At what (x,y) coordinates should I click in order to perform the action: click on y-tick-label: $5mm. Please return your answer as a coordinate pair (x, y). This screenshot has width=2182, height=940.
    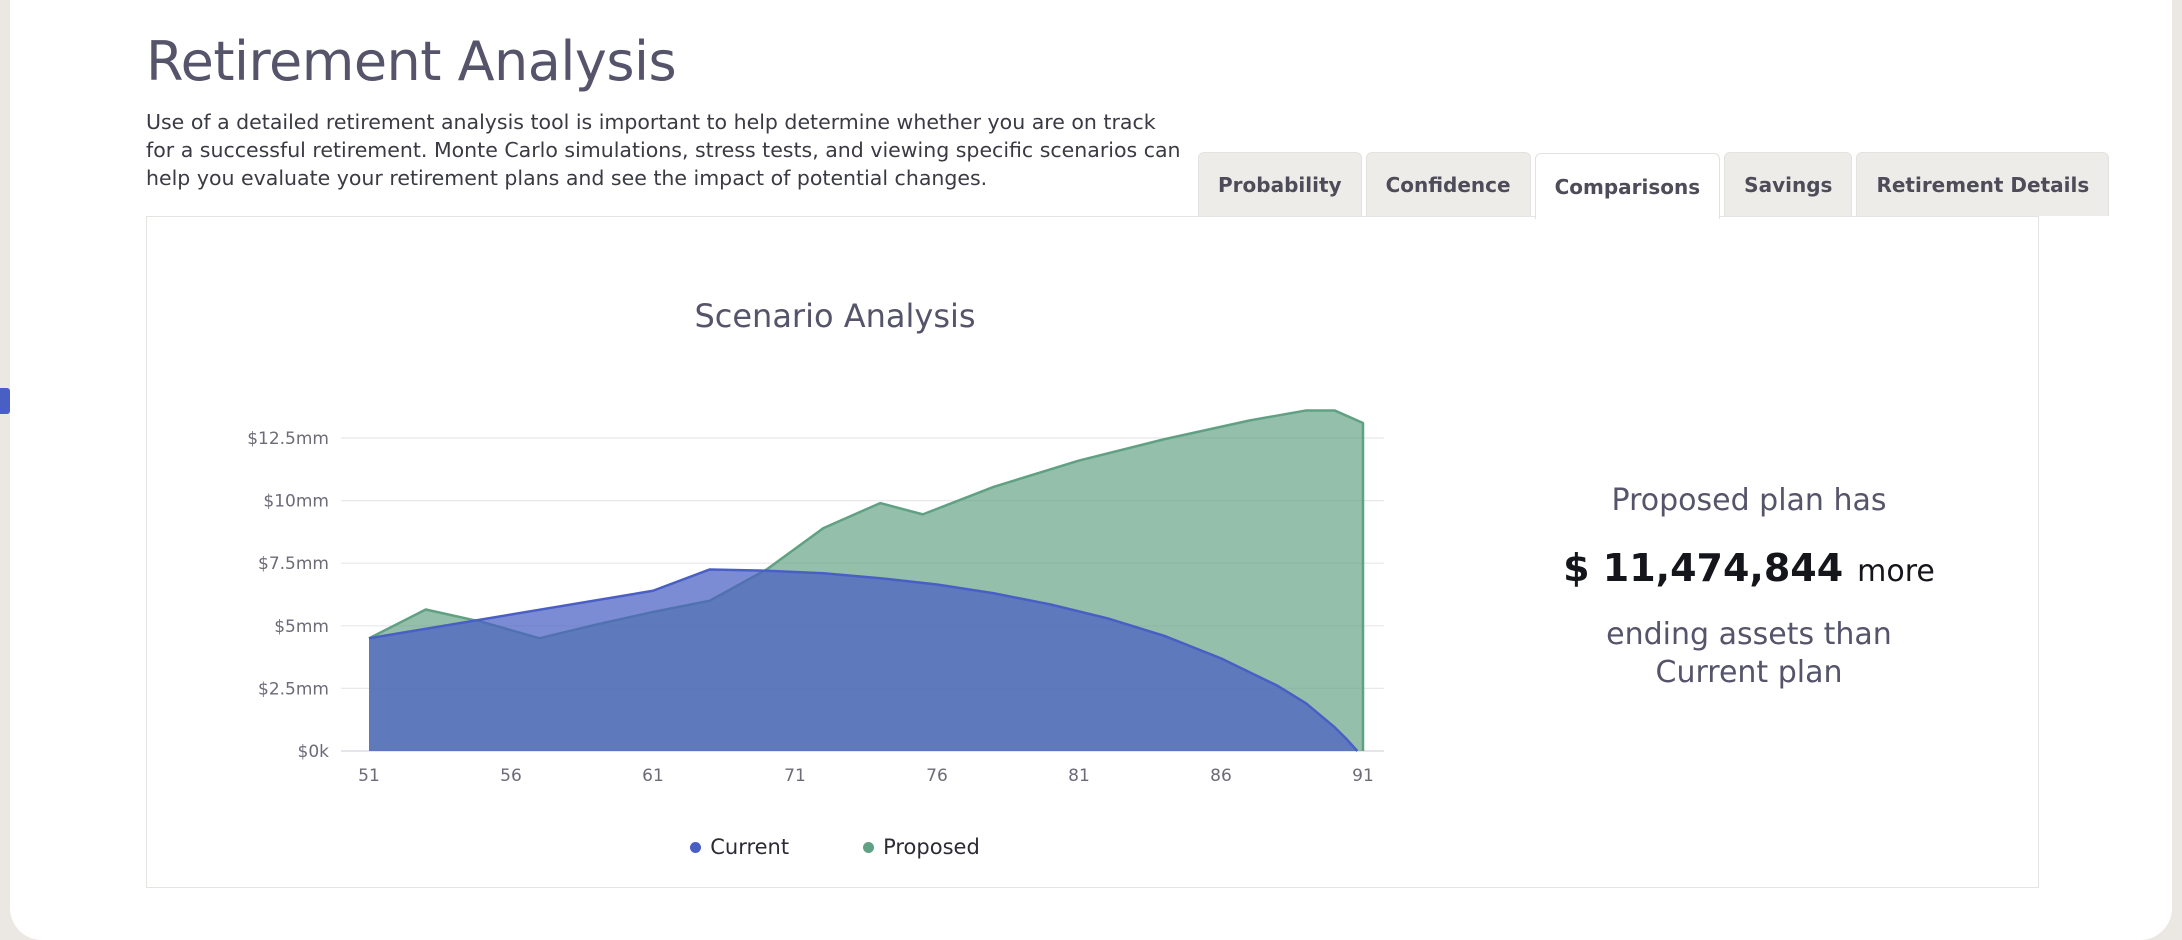
    Looking at the image, I should click on (301, 627).